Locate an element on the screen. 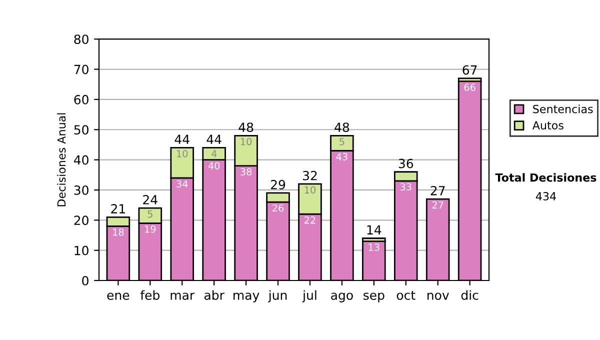 This screenshot has width=600, height=340. legend-label: Sentencias is located at coordinates (563, 109).